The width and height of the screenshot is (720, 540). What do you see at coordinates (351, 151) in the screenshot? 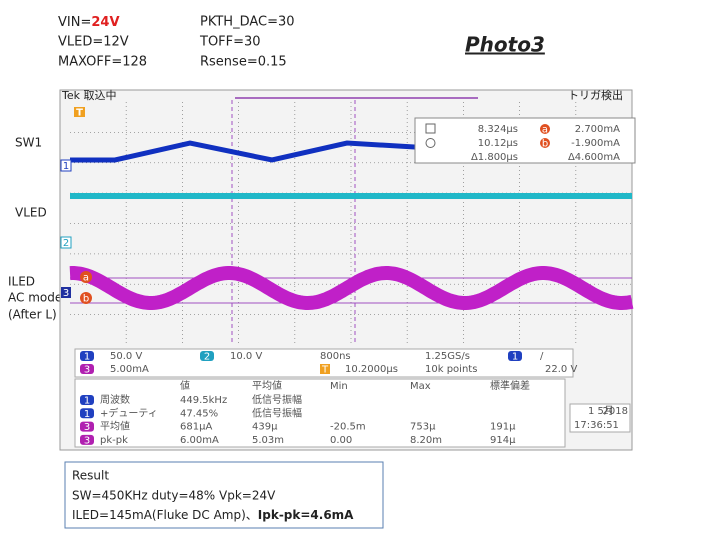
I see `sw1-trace` at bounding box center [351, 151].